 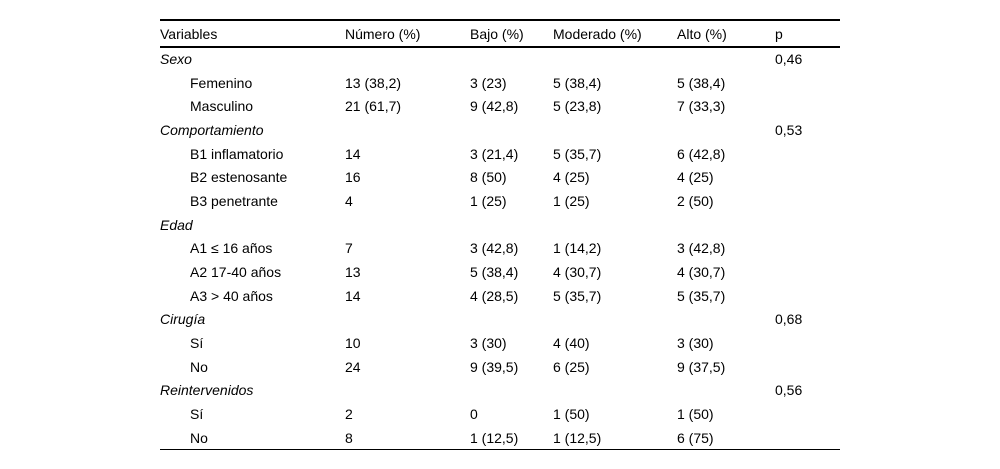 What do you see at coordinates (571, 343) in the screenshot?
I see `cell-moderado: 4 (40)` at bounding box center [571, 343].